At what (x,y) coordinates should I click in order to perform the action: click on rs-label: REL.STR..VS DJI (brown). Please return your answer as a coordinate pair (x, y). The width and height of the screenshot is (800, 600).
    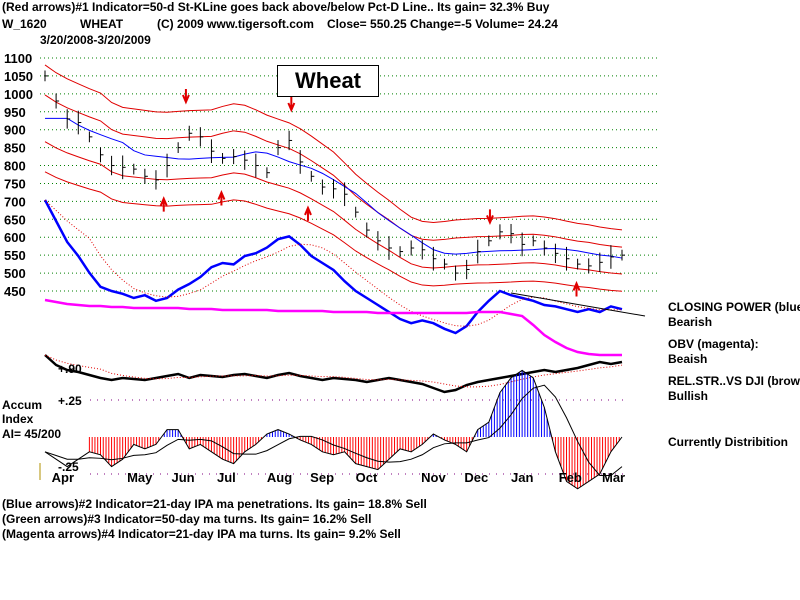
    Looking at the image, I should click on (734, 381).